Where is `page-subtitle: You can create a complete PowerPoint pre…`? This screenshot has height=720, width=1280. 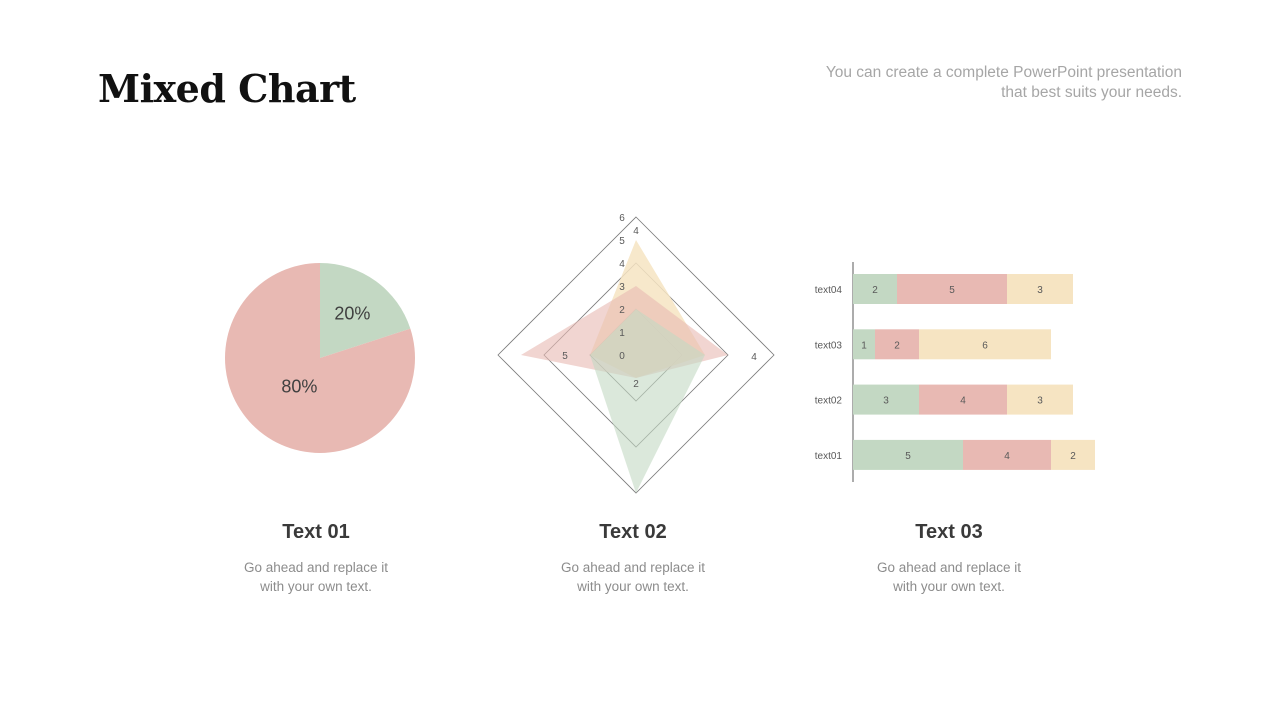 page-subtitle: You can create a complete PowerPoint pre… is located at coordinates (1003, 82).